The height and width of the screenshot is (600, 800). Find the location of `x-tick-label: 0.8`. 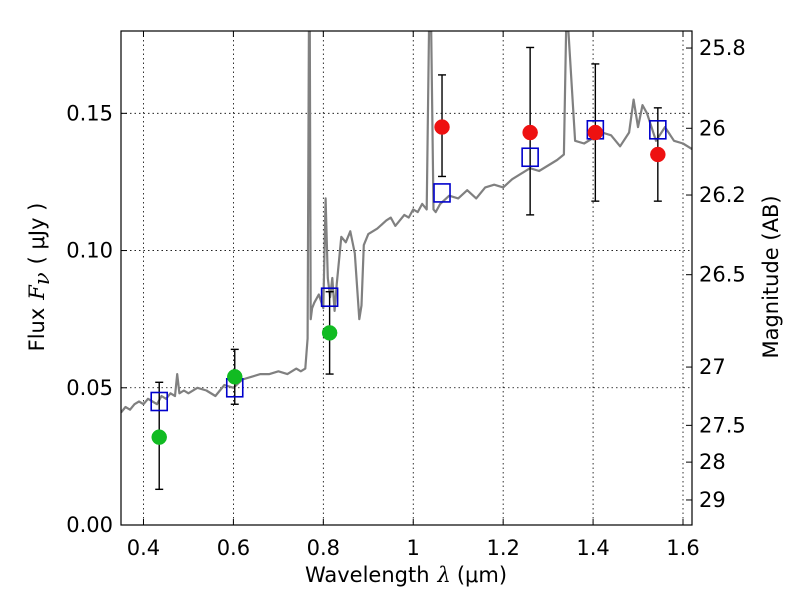

x-tick-label: 0.8 is located at coordinates (323, 548).